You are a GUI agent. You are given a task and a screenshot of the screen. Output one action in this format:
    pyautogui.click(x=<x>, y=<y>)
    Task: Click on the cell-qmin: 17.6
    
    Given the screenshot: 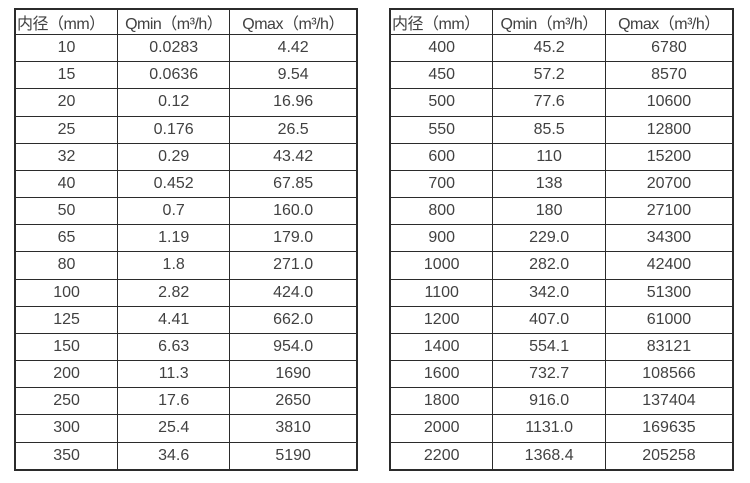 What is the action you would take?
    pyautogui.click(x=174, y=401)
    